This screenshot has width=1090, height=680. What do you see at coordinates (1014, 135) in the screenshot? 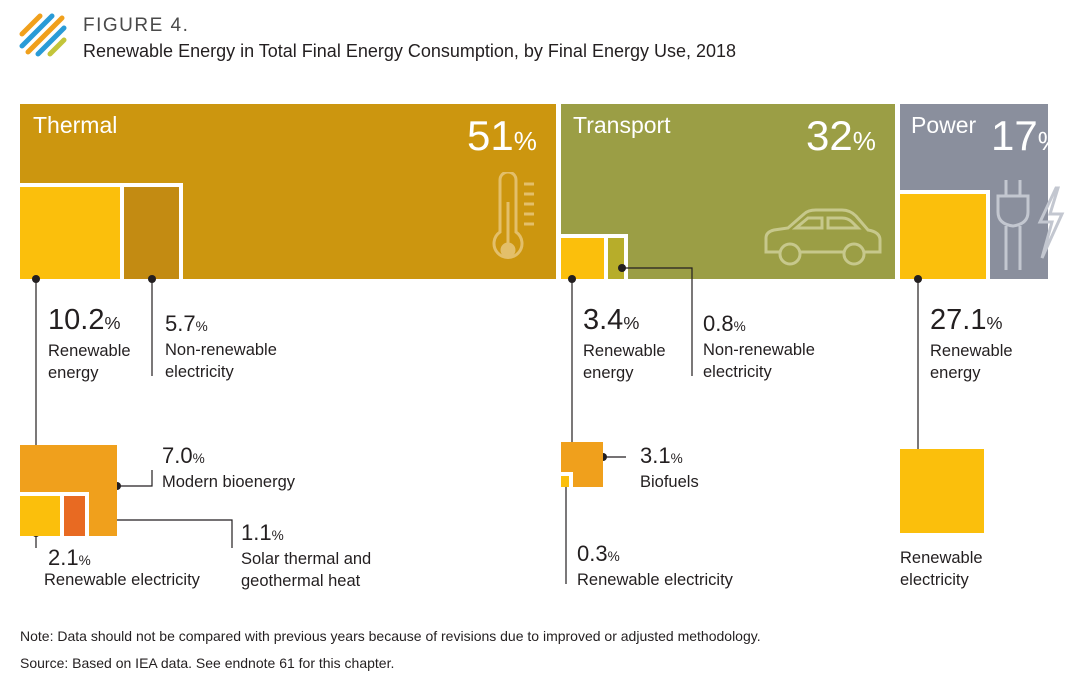
I see `power-share-value: 17` at bounding box center [1014, 135].